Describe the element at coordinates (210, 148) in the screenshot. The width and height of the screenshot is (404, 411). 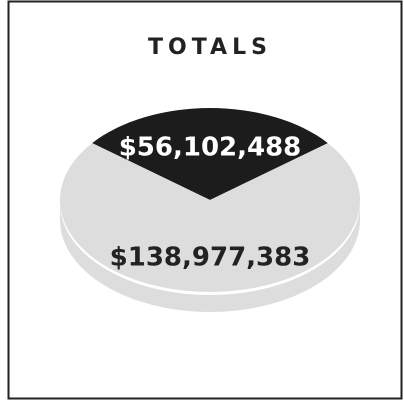
I see `value-label: $56,102,488` at that location.